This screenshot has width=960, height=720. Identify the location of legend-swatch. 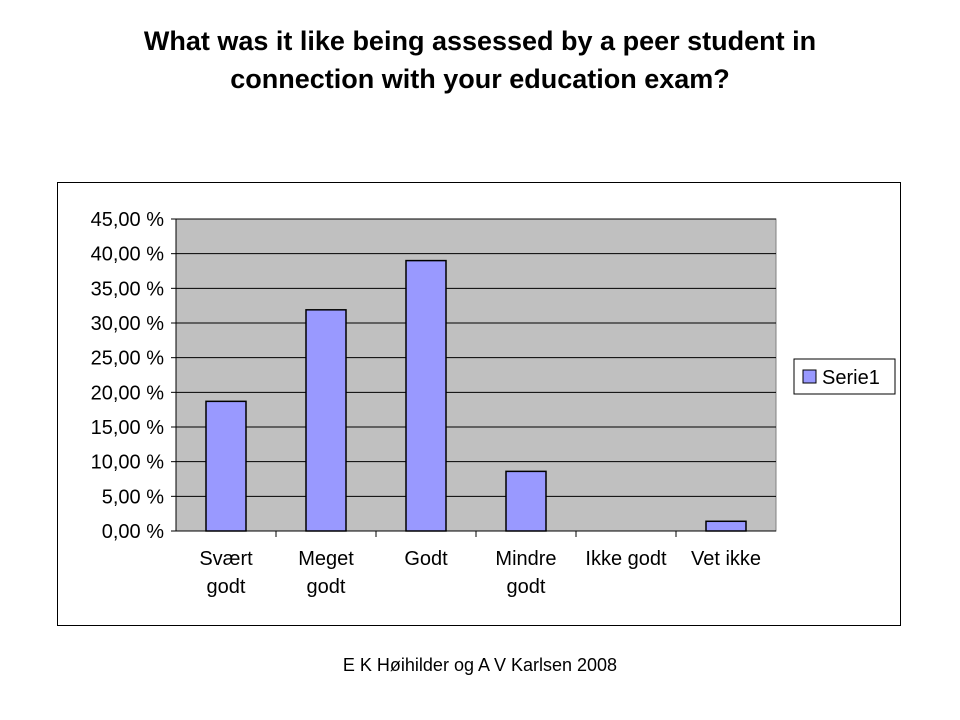
(809, 376).